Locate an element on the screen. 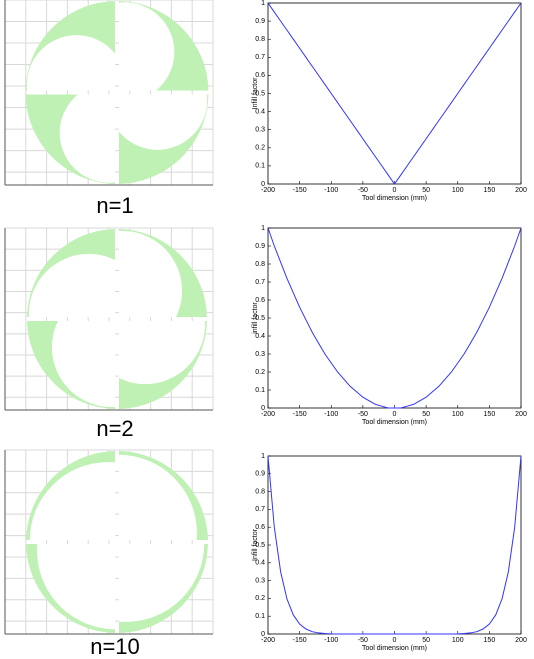 The width and height of the screenshot is (534, 659). caption: n=10 is located at coordinates (115, 646).